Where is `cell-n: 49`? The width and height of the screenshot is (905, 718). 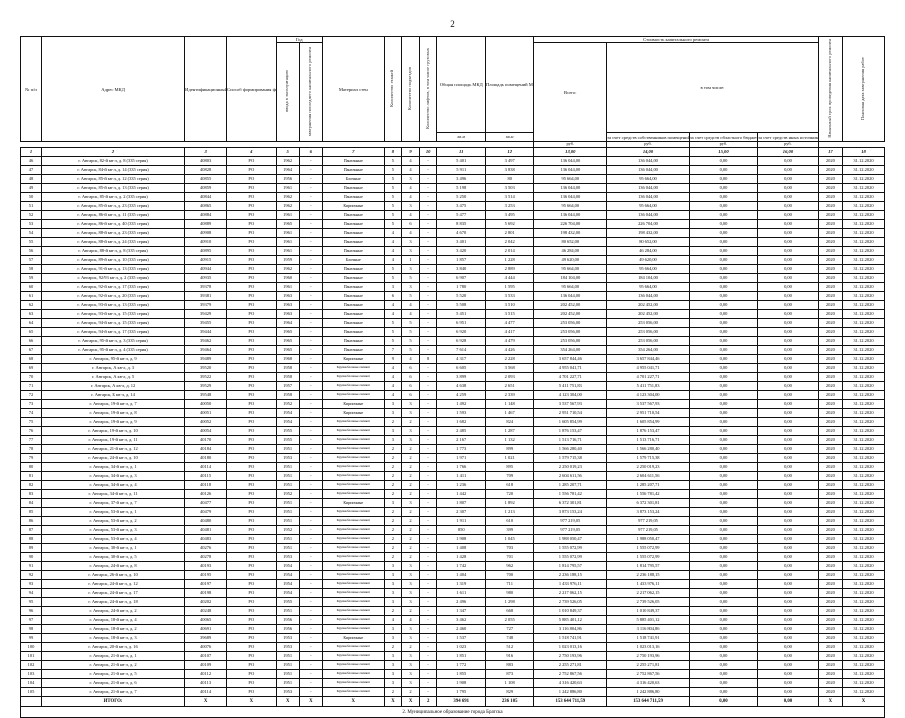
cell-n: 49 is located at coordinates (31, 187).